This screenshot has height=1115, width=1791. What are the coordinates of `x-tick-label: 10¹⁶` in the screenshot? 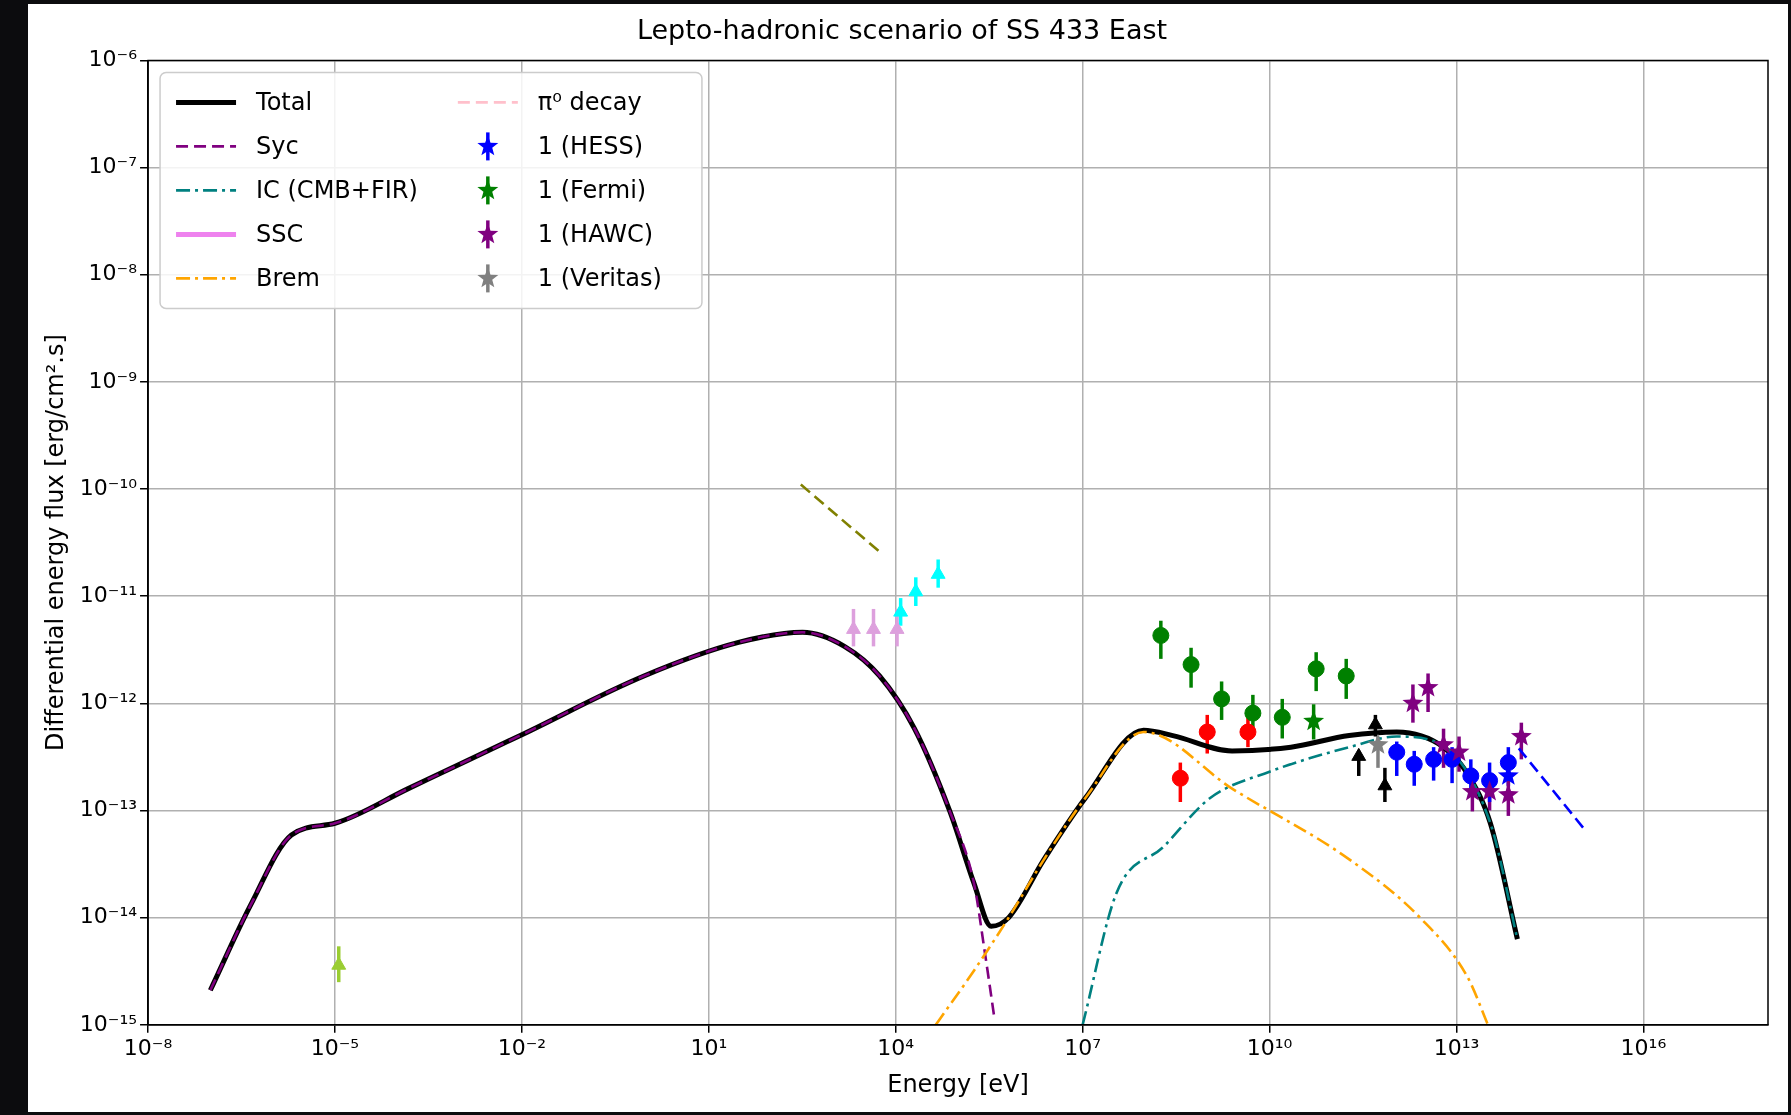 It's located at (1643, 1047).